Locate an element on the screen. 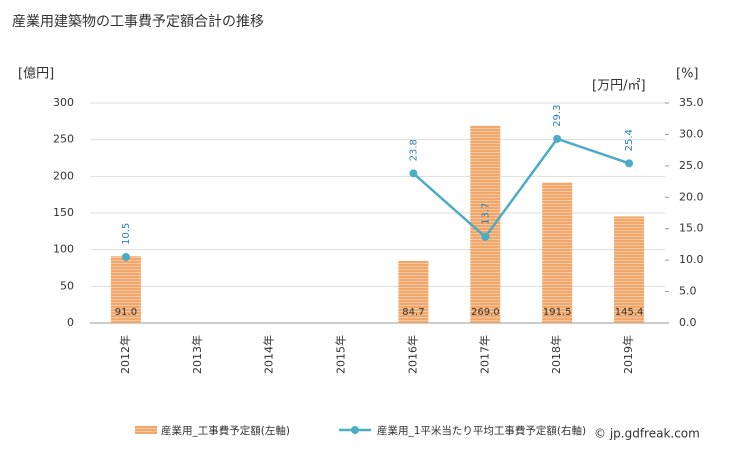 The width and height of the screenshot is (729, 450). bar-value-label: 91.0 is located at coordinates (126, 312).